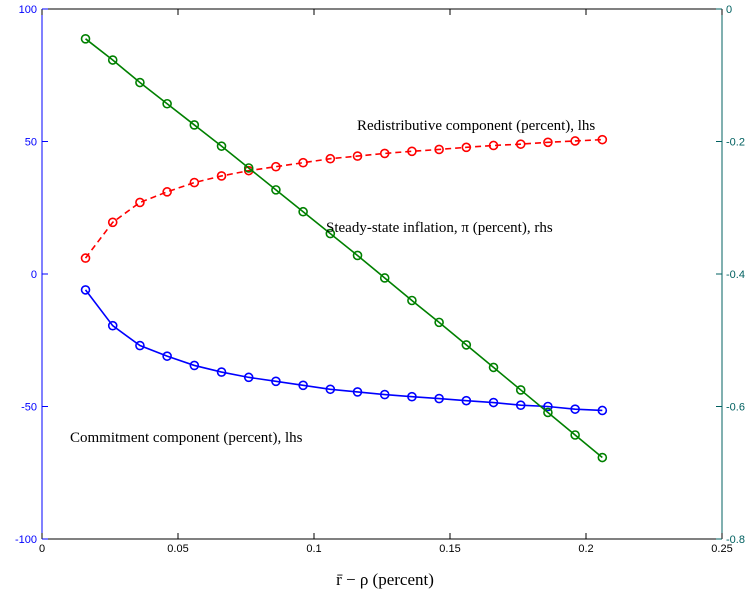 The image size is (754, 592). Describe the element at coordinates (28, 10) in the screenshot. I see `left-y-tick-label: 100` at that location.